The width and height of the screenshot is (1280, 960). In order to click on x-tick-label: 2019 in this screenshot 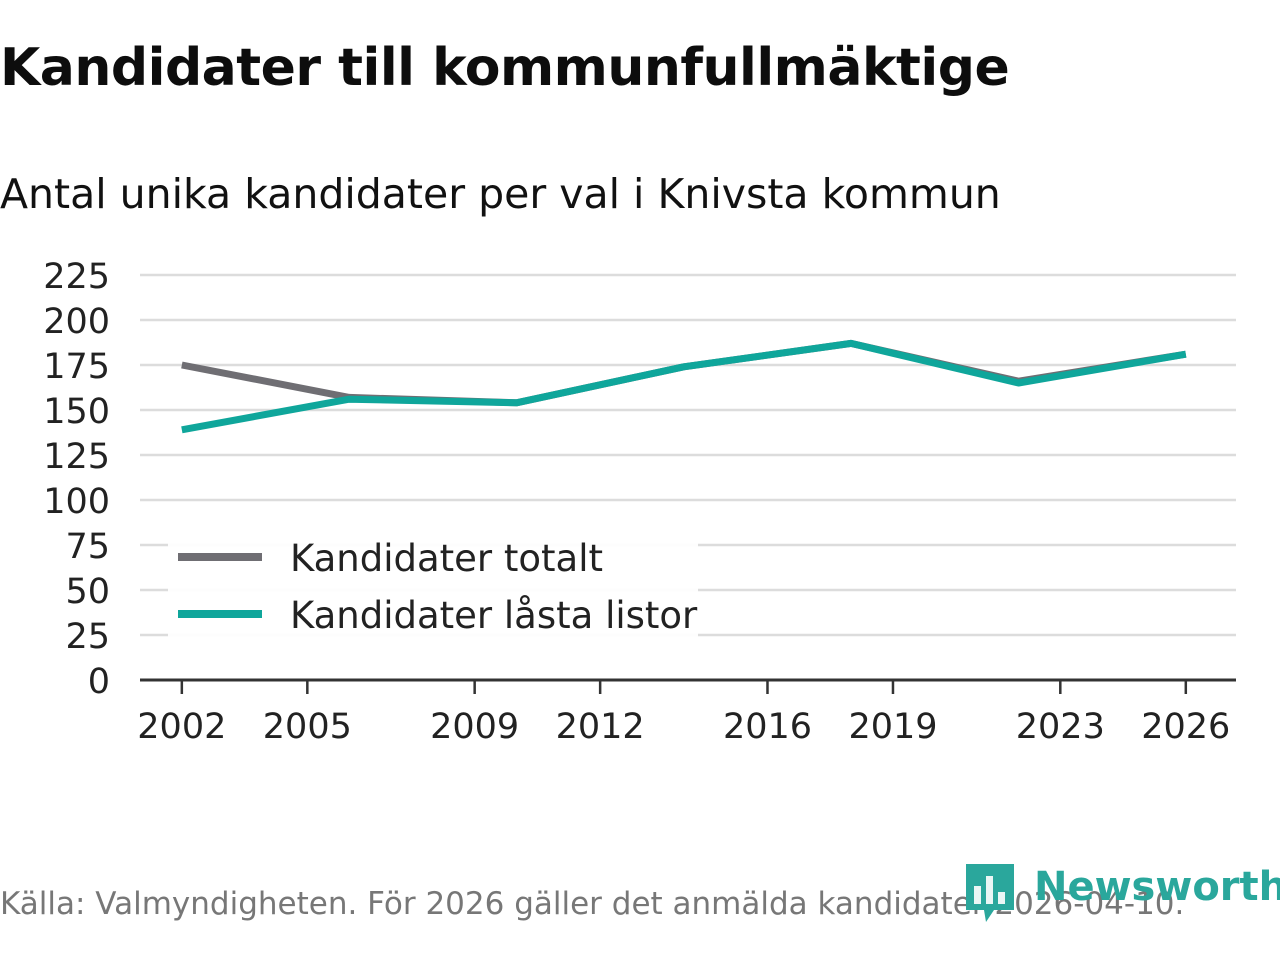, I will do `click(892, 727)`.